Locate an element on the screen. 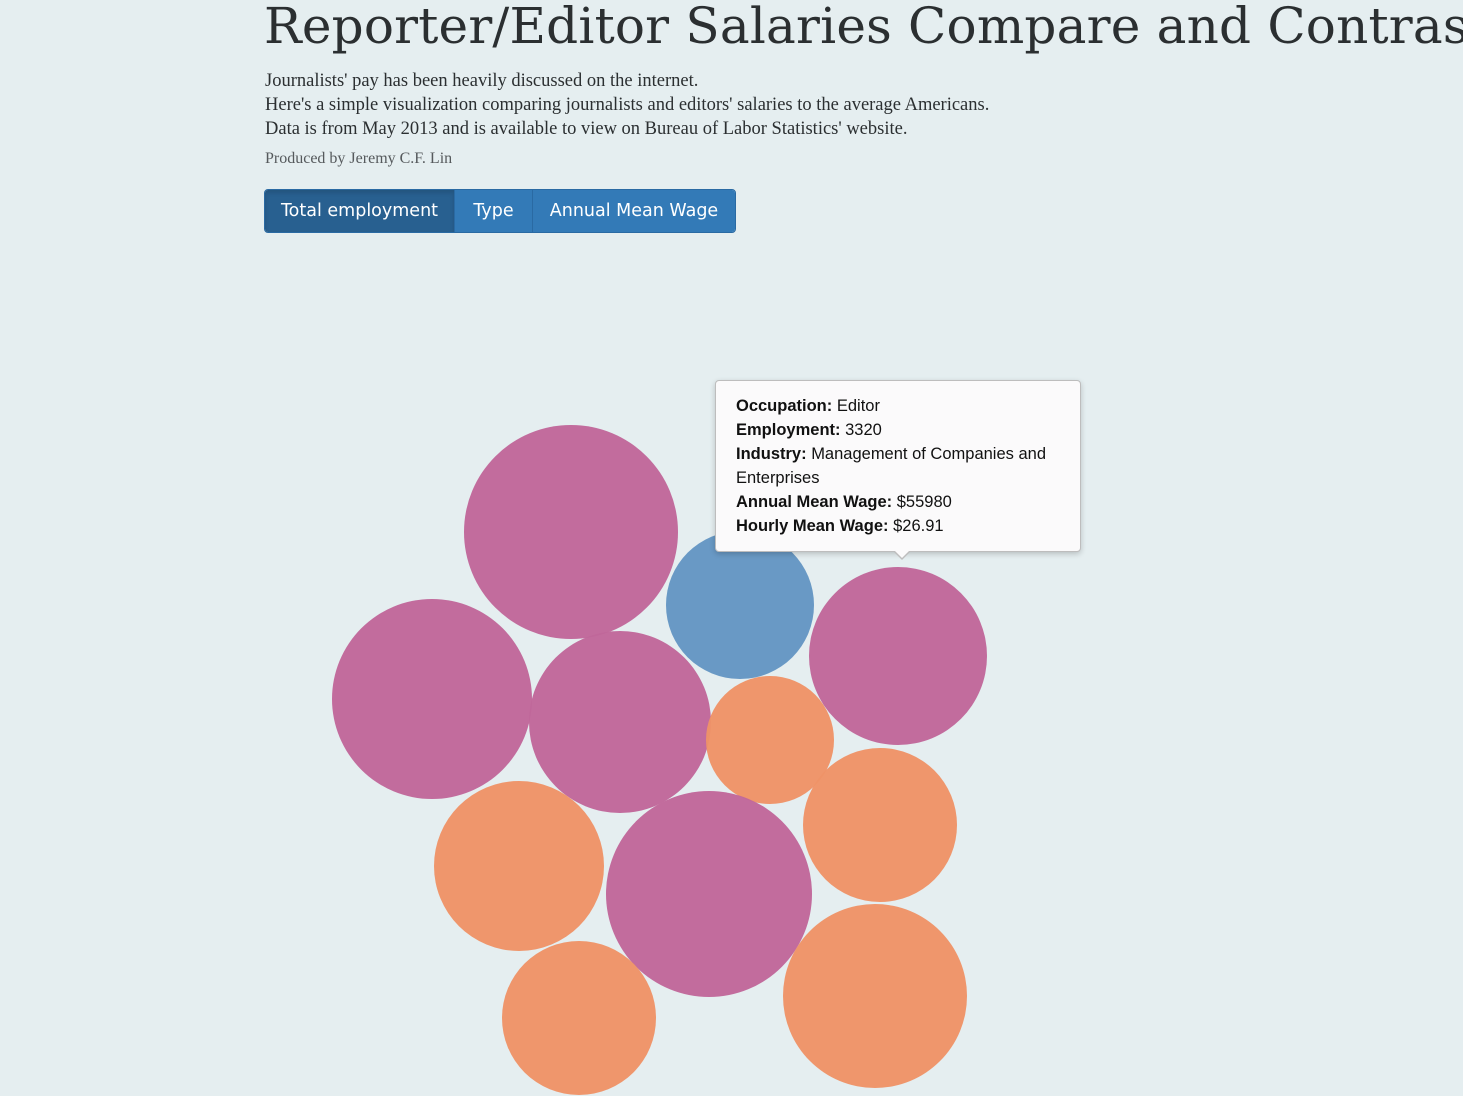  tooltip-annual-wage: Annual Mean Wage: $55980 is located at coordinates (898, 502).